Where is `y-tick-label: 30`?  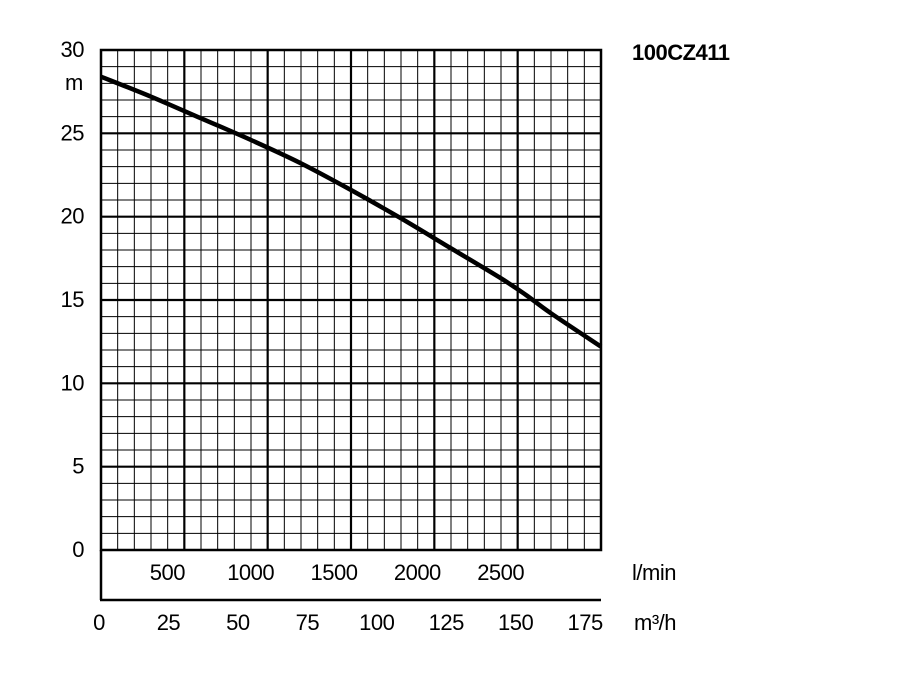
y-tick-label: 30 is located at coordinates (73, 49).